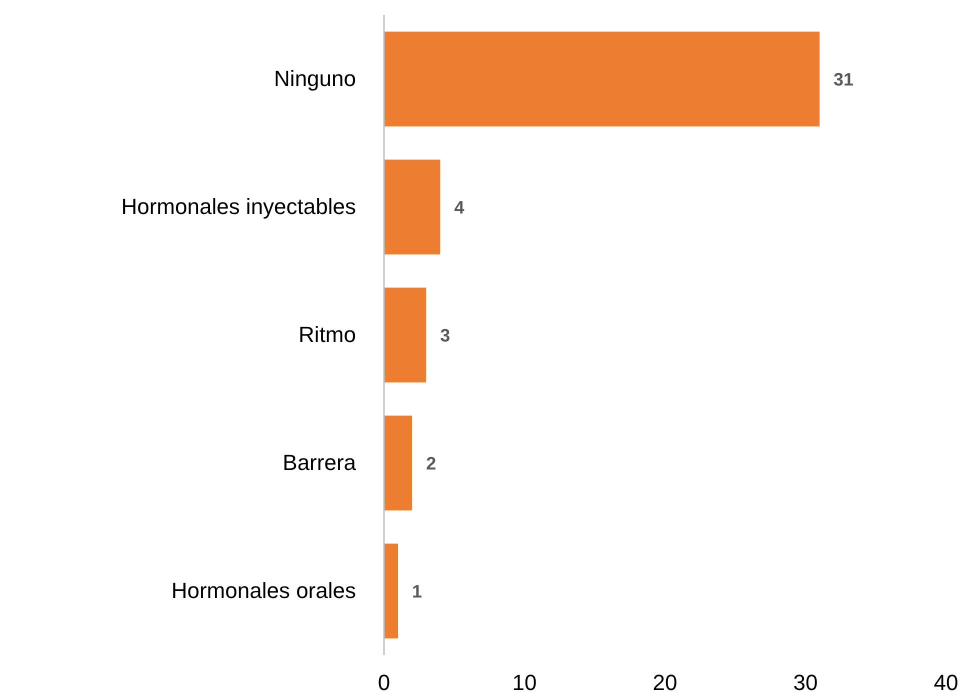  What do you see at coordinates (319, 463) in the screenshot?
I see `y-tick-label: Barrera` at bounding box center [319, 463].